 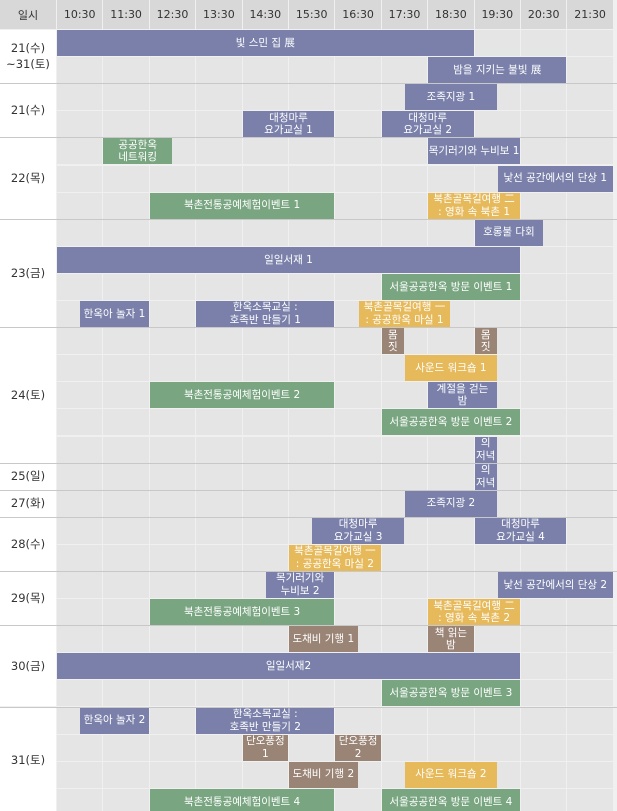 I want to click on time-header-cell: 14:30, so click(x=265, y=14).